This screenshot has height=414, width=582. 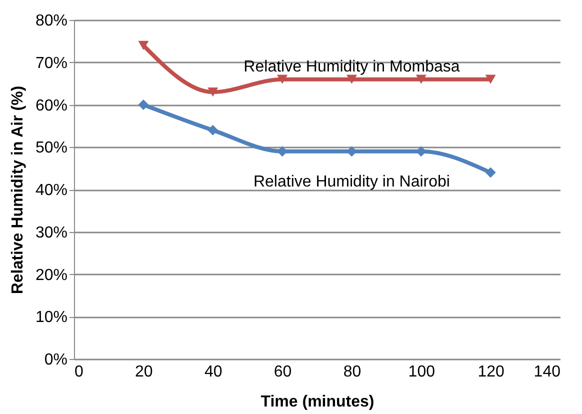 I want to click on y-tick-label: 70%, so click(x=51, y=63).